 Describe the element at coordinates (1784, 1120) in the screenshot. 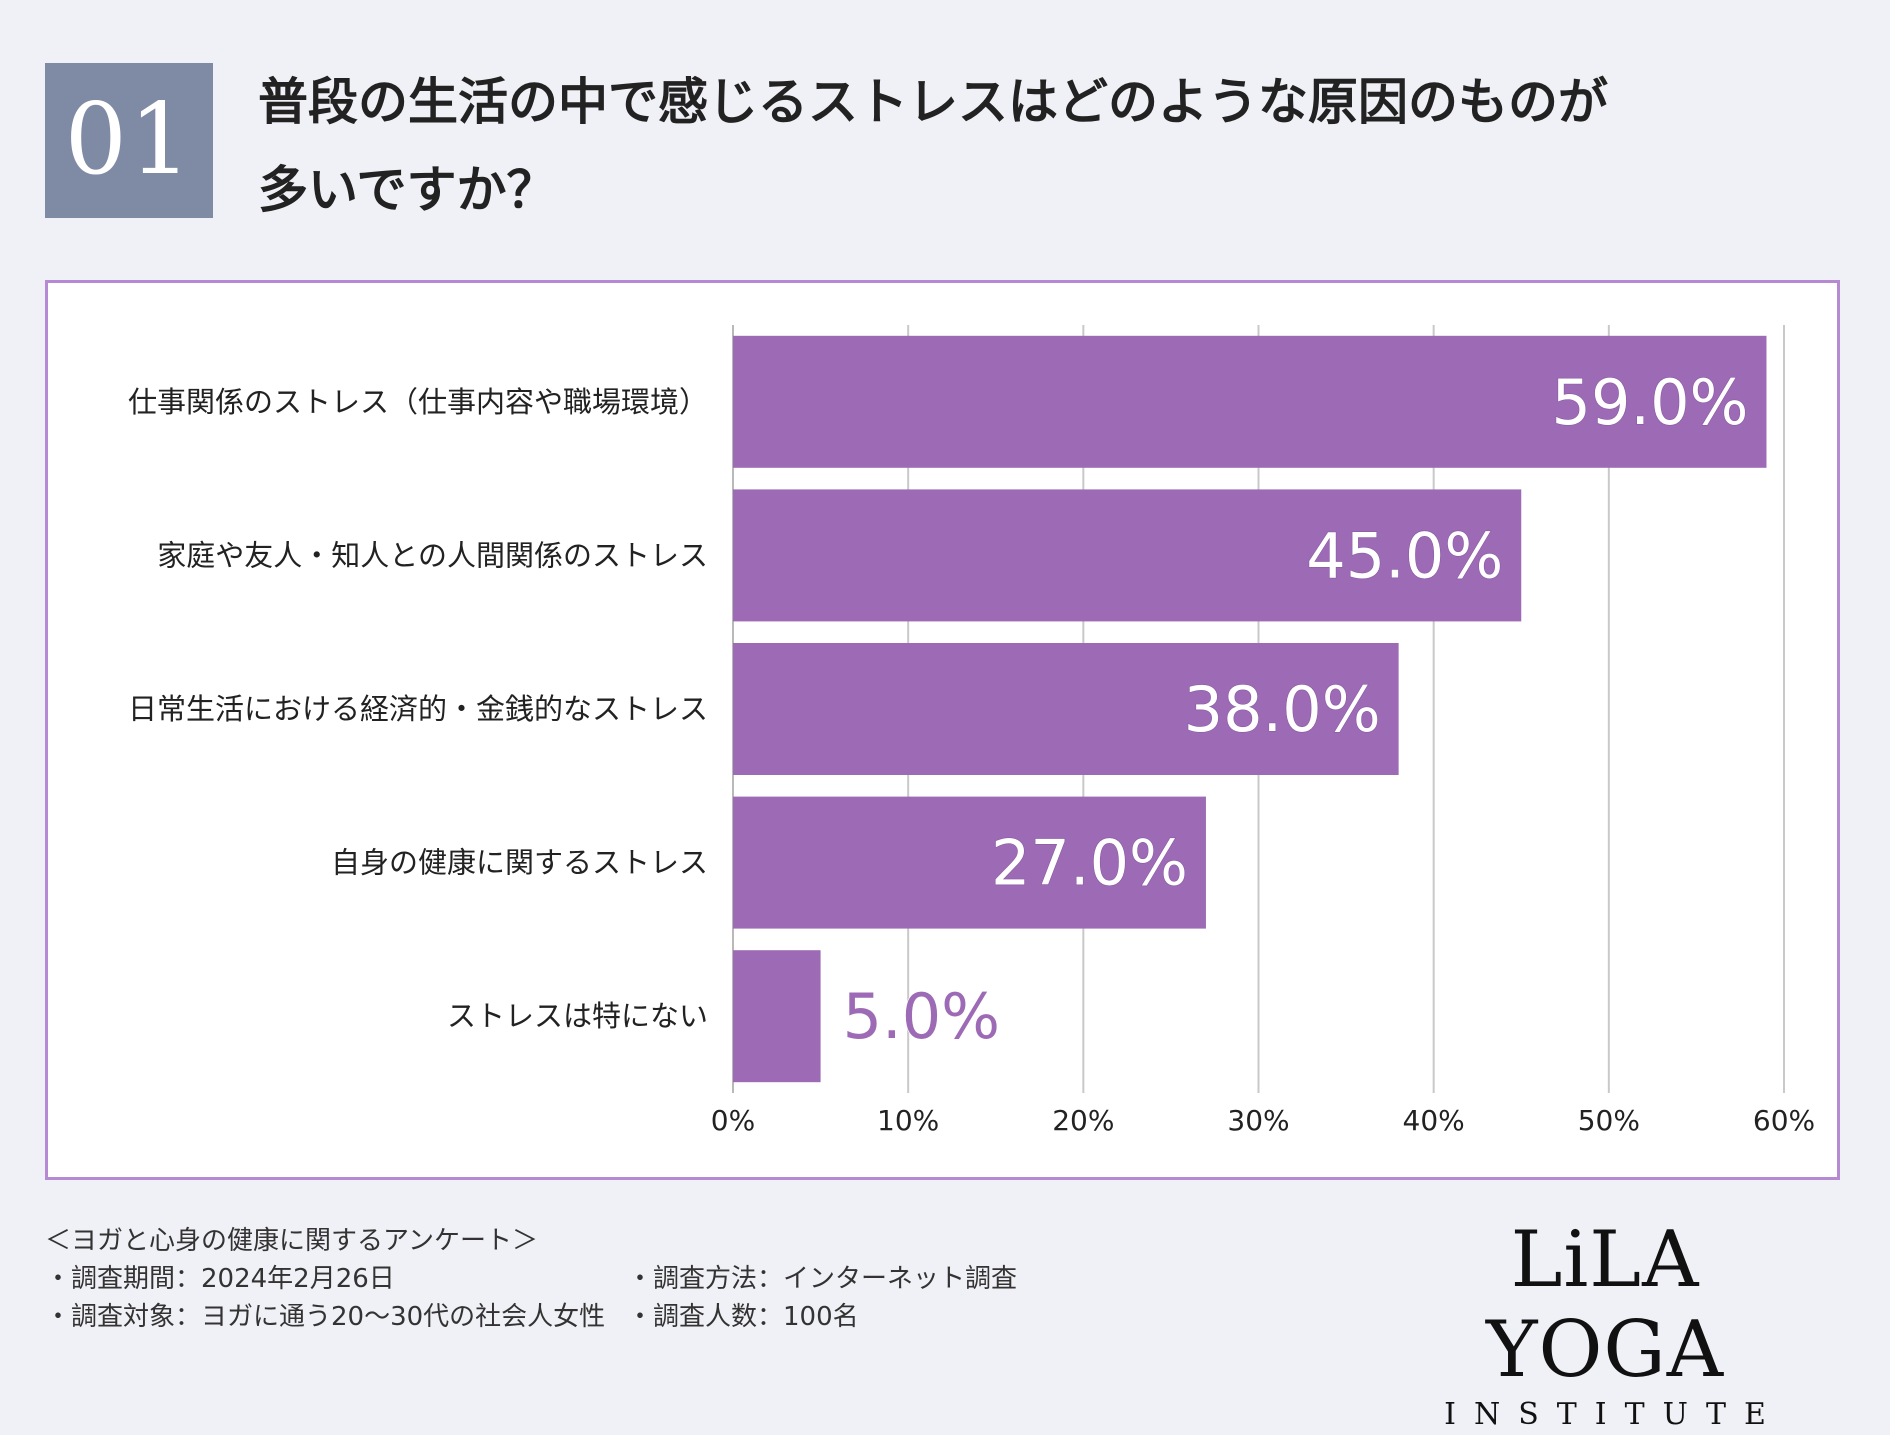

I see `x-tick-label: 60%` at that location.